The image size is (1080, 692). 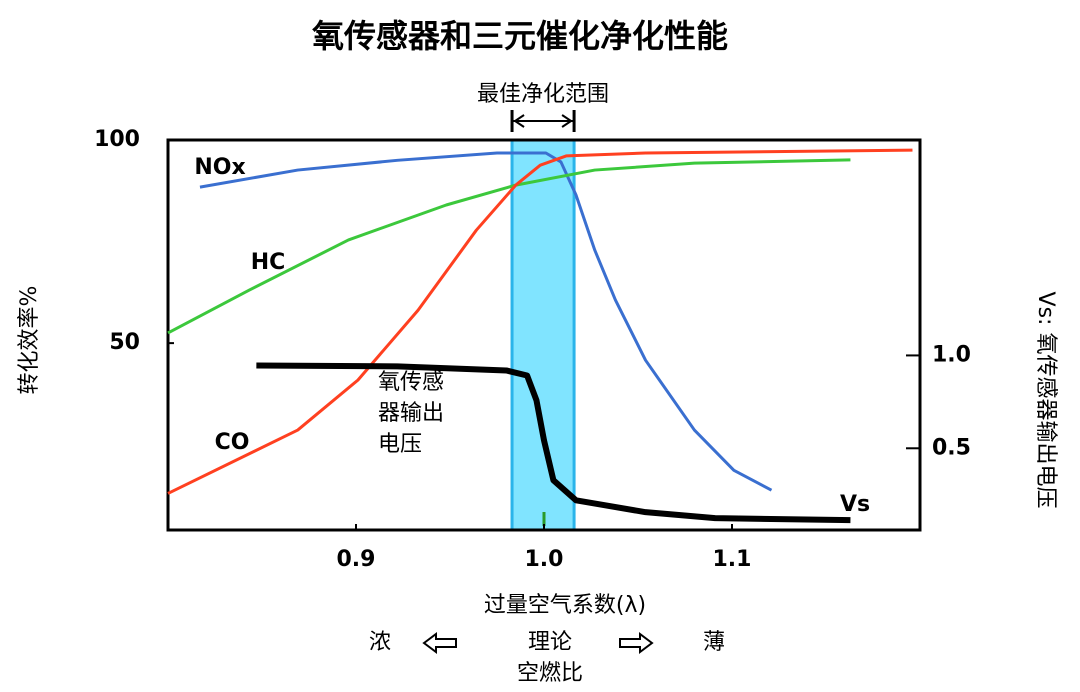 What do you see at coordinates (714, 642) in the screenshot?
I see `lean-label: 薄` at bounding box center [714, 642].